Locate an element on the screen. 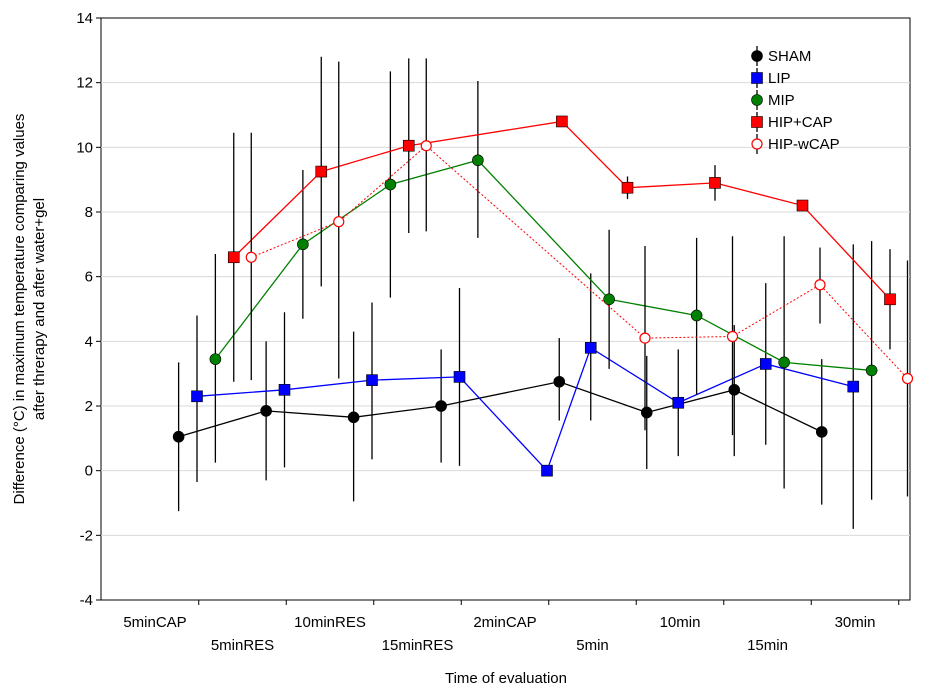  y-tick-label: 10 is located at coordinates (84, 147).